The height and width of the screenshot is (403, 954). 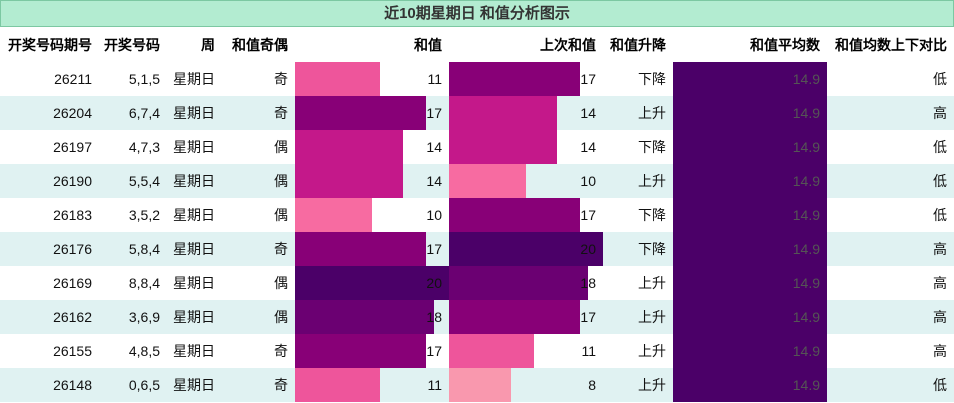 I want to click on table-cell: 26183, so click(x=72, y=215).